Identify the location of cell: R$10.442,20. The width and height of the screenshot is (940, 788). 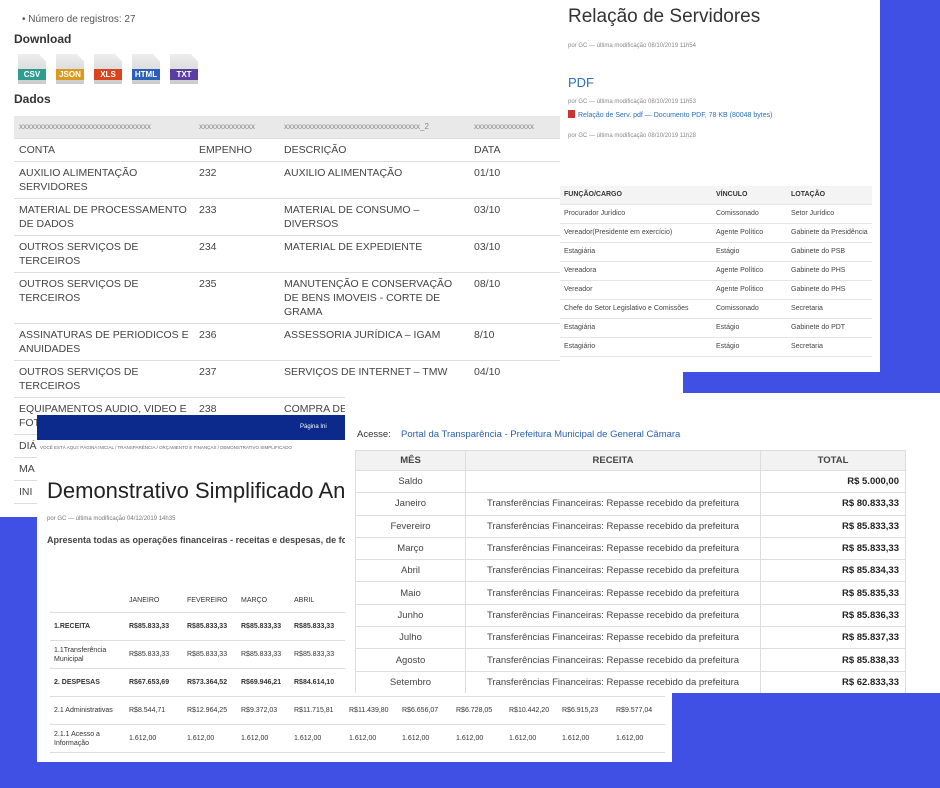
(531, 710).